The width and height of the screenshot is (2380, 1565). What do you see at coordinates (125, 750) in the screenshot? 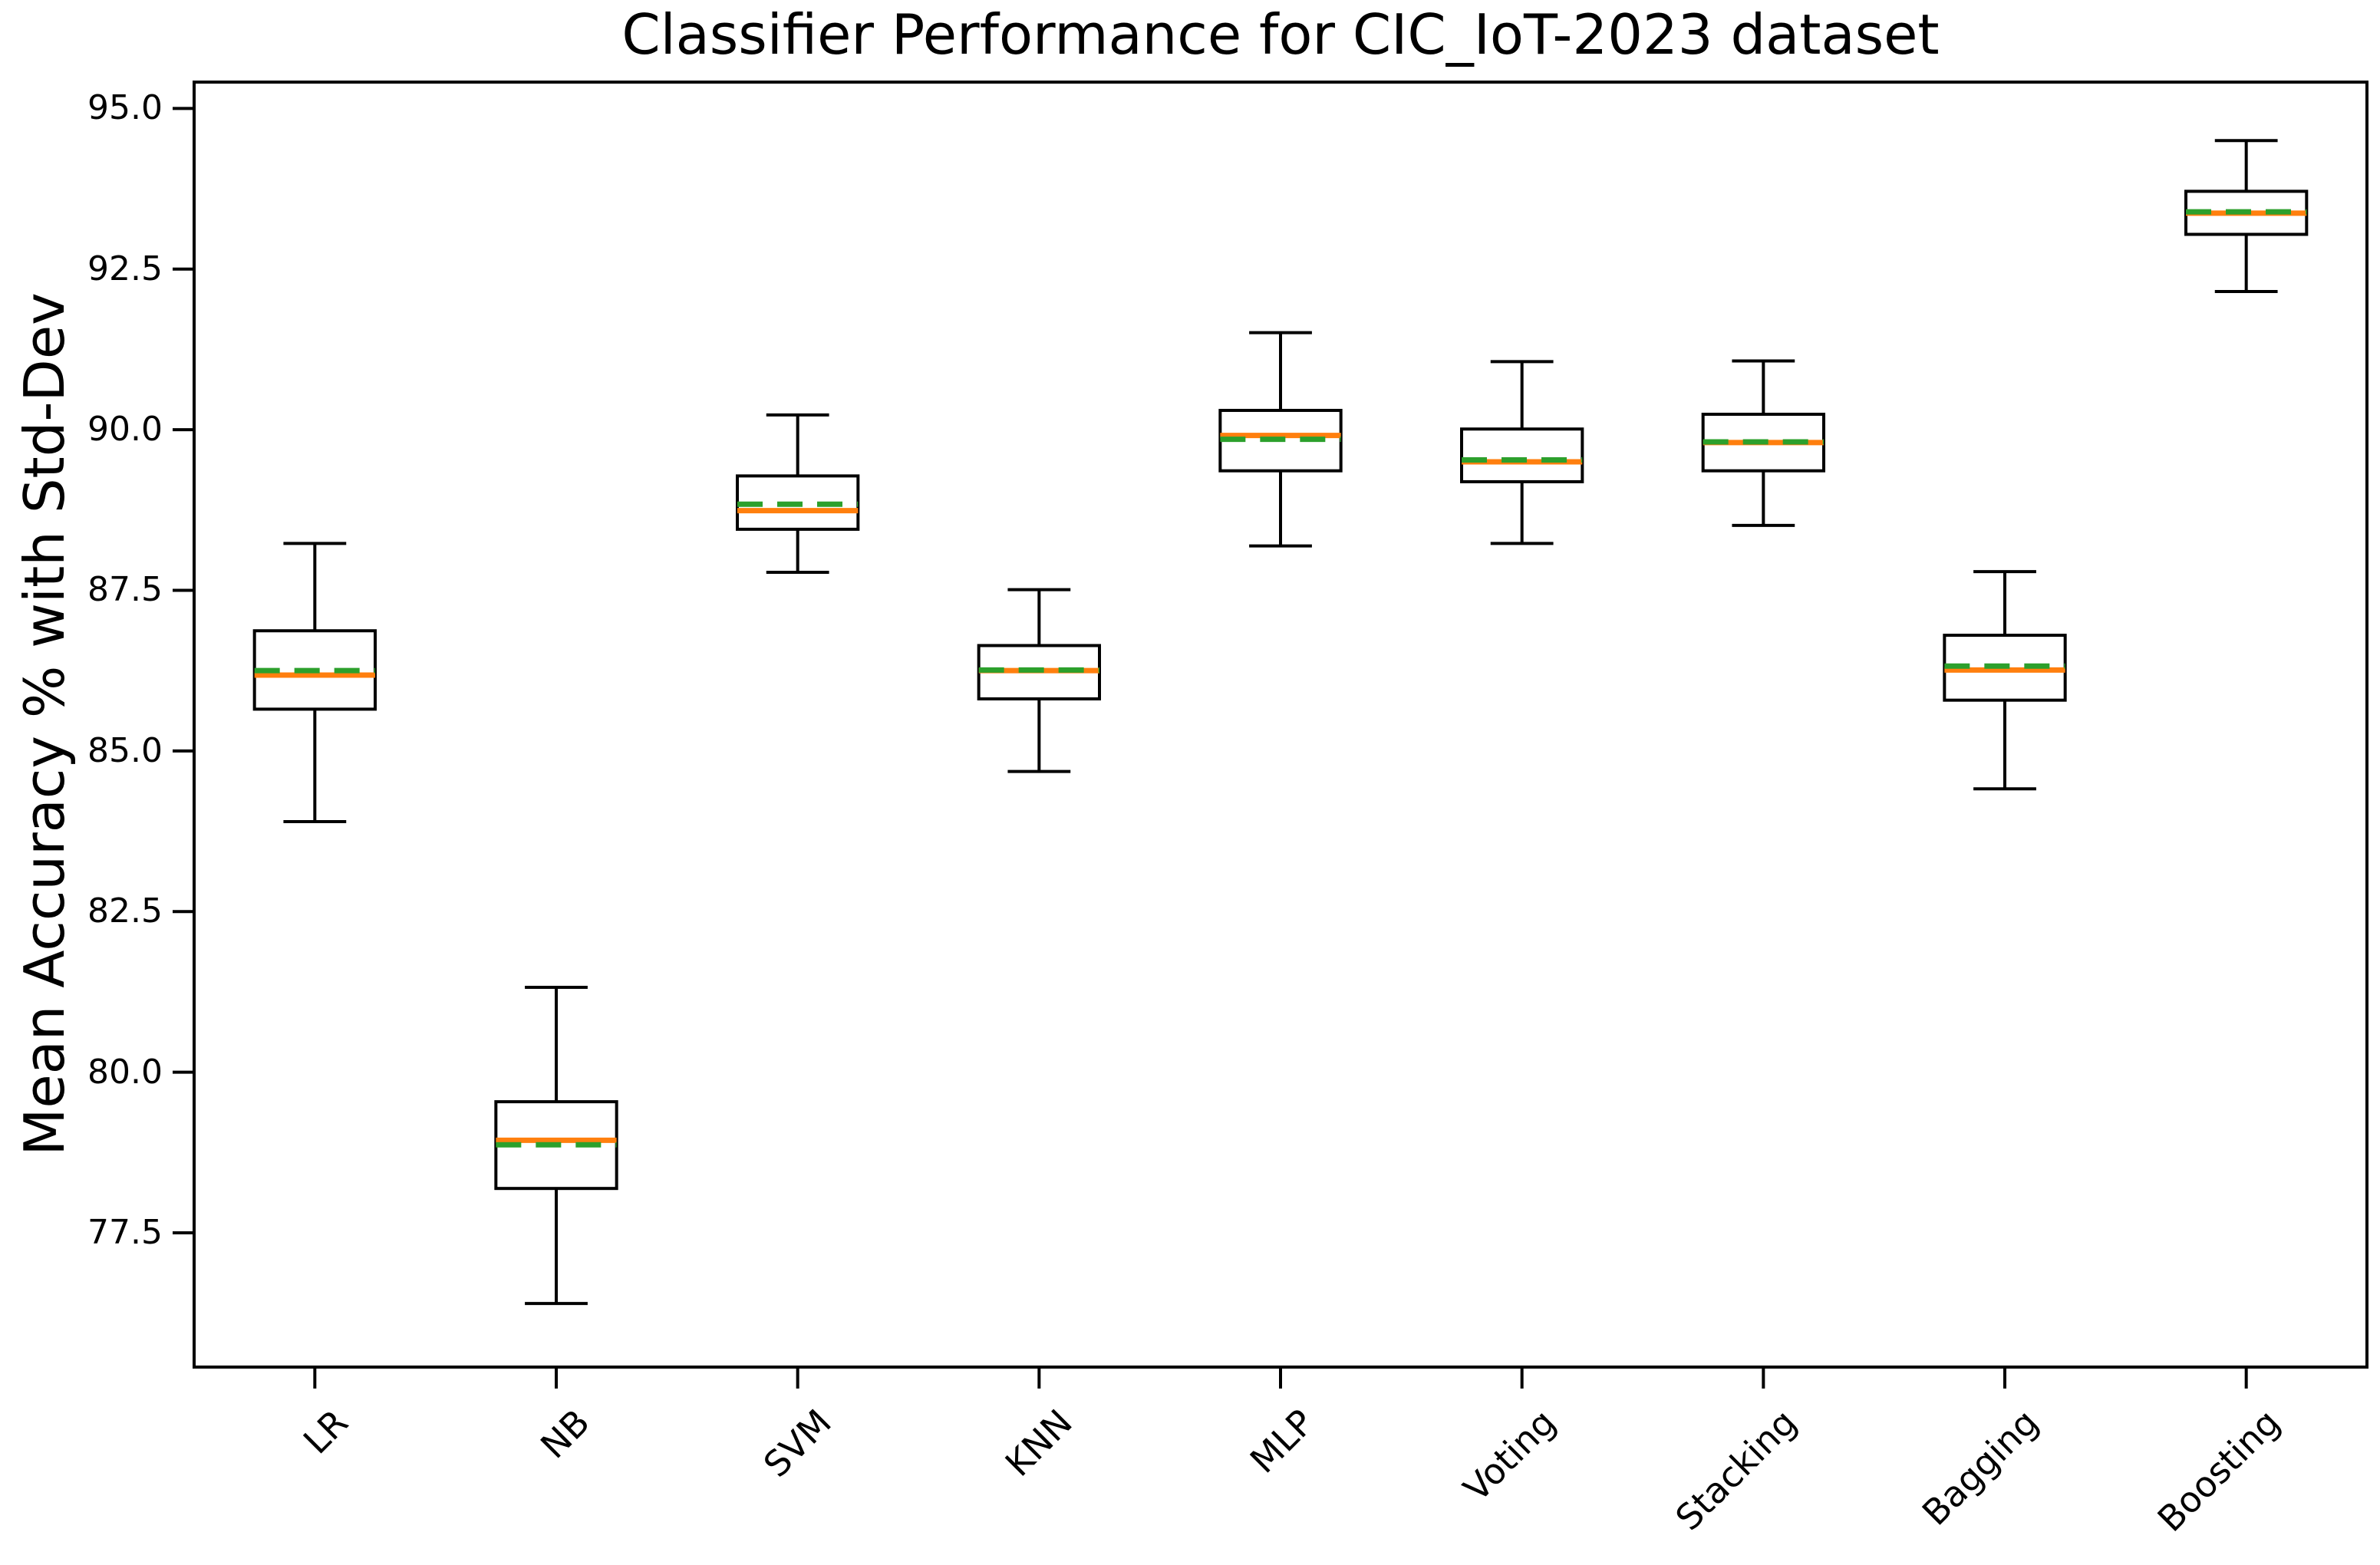
I see `y-tick-label: 85.0` at bounding box center [125, 750].